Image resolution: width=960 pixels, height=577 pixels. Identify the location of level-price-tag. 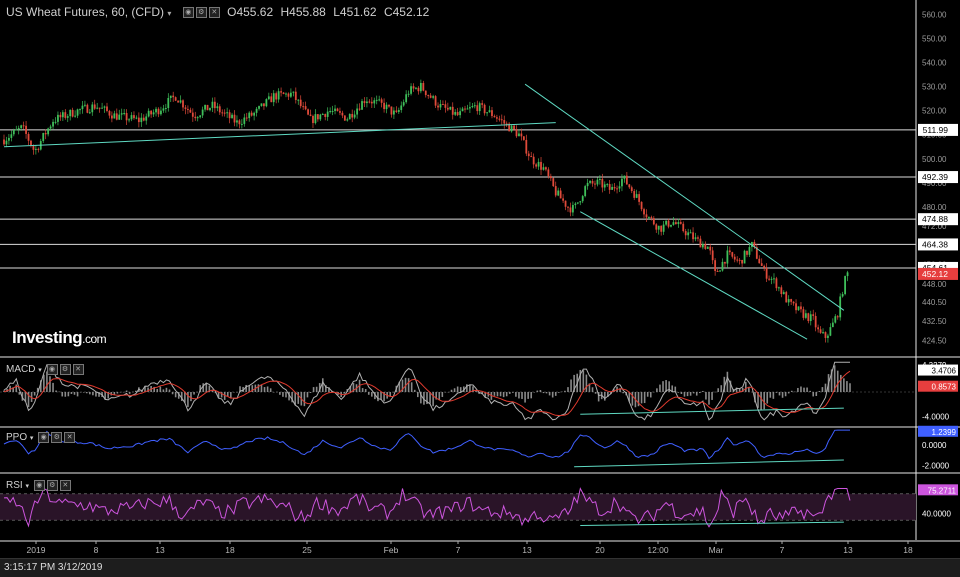
(938, 177).